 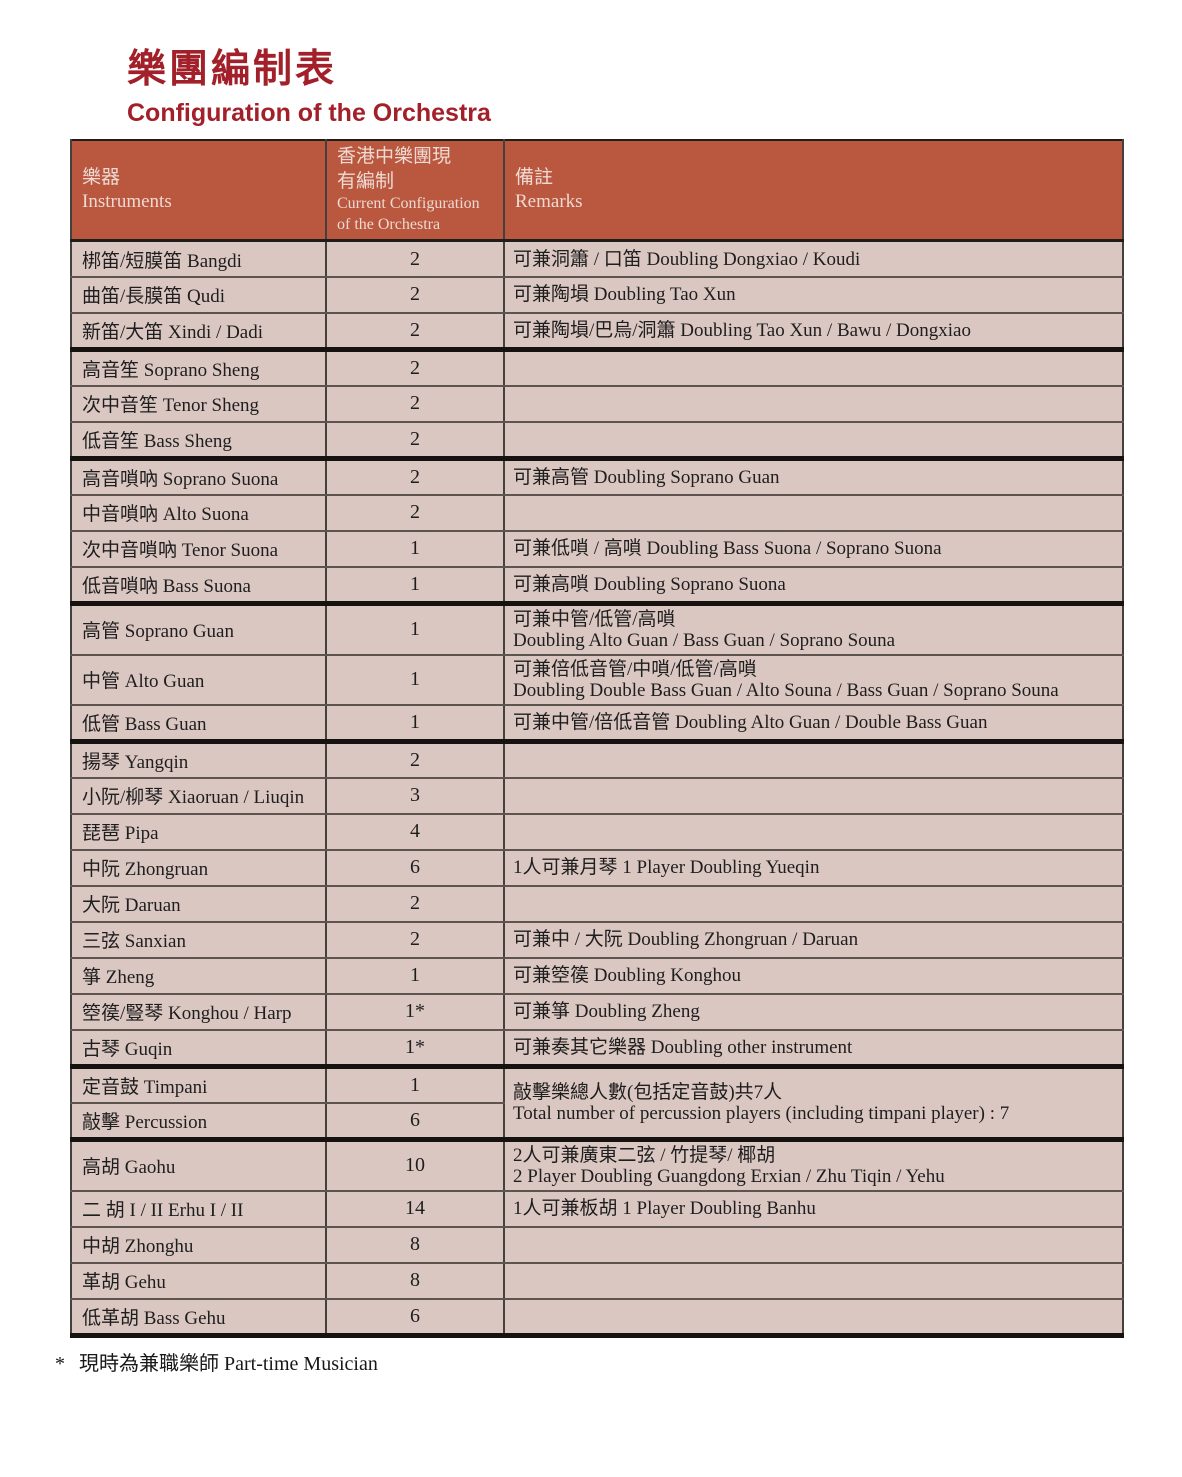 I want to click on header-line: 香港中樂團現, so click(x=394, y=157).